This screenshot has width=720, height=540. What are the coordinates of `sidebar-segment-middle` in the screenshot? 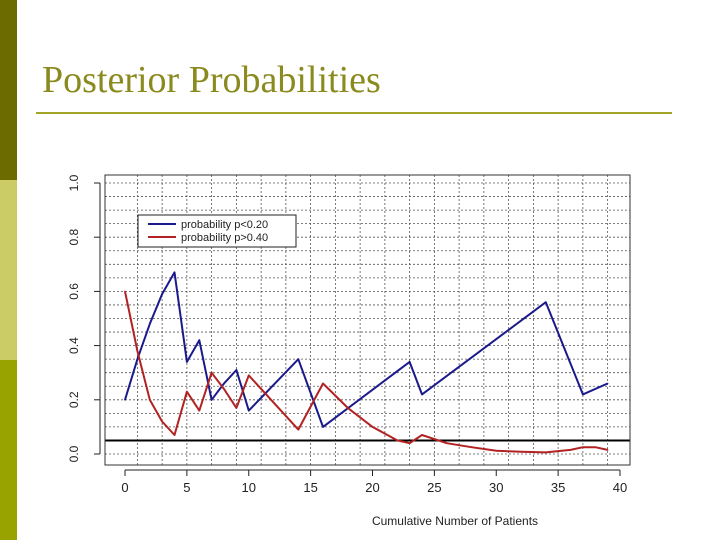 It's located at (8, 270).